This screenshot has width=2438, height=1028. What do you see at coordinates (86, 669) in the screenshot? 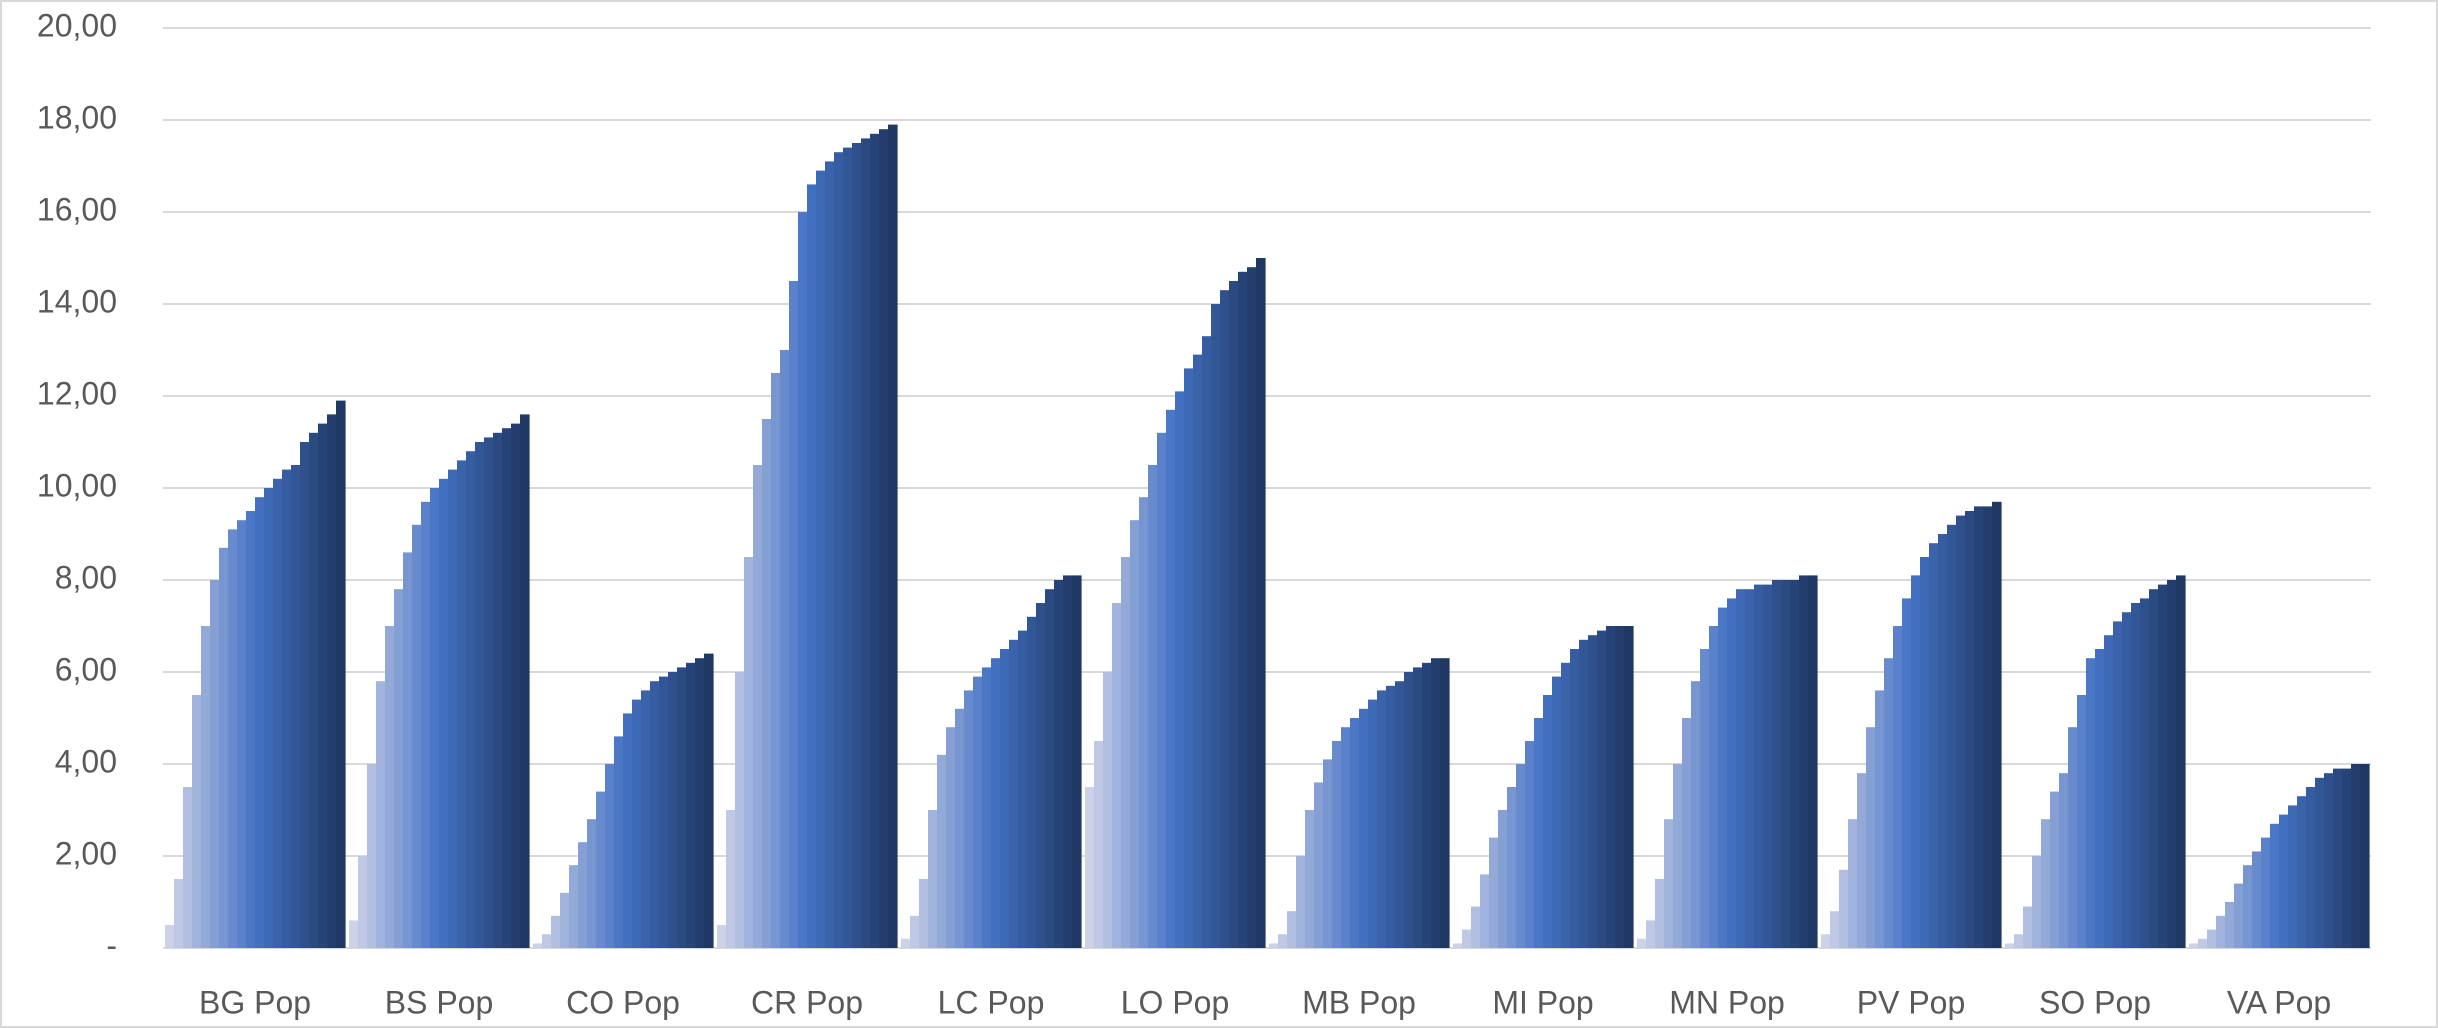
I see `y-tick-label: 6,00` at bounding box center [86, 669].